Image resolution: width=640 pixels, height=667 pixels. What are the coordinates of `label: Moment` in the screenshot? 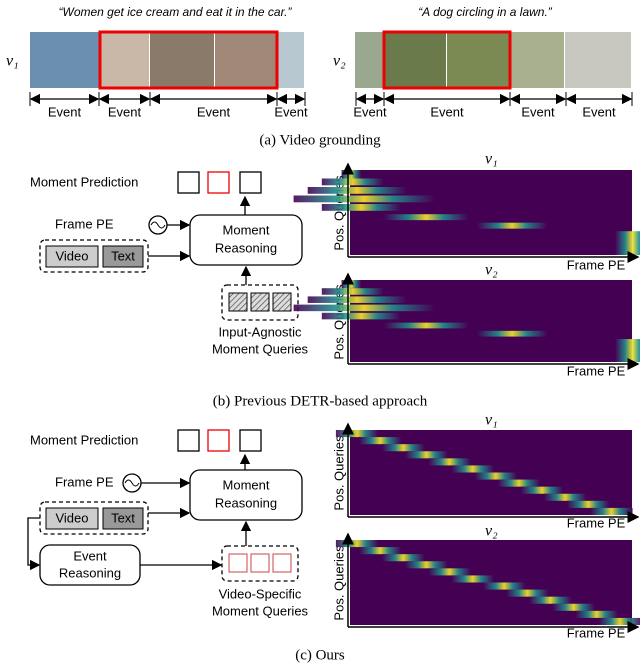 It's located at (246, 484).